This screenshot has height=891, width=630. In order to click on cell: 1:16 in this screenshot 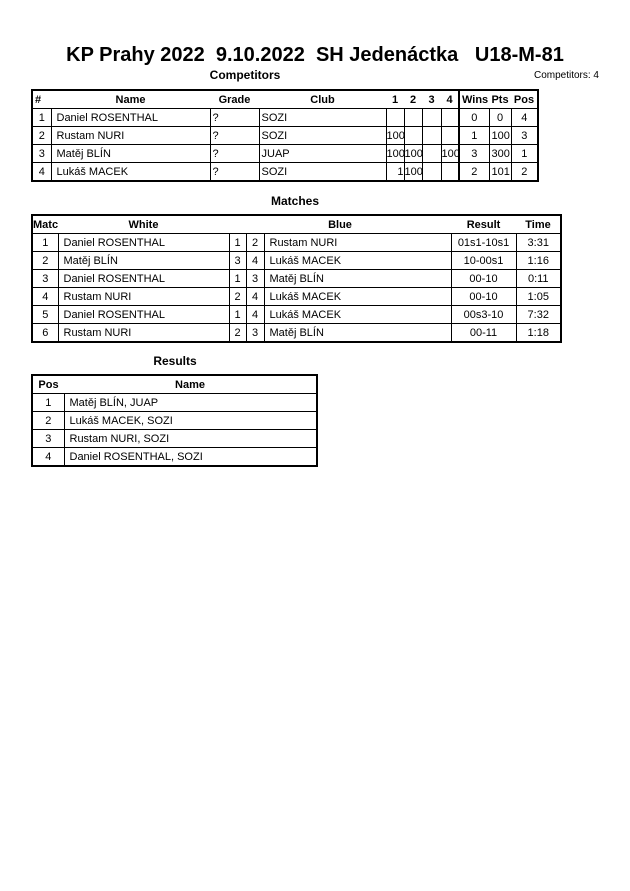, I will do `click(538, 260)`.